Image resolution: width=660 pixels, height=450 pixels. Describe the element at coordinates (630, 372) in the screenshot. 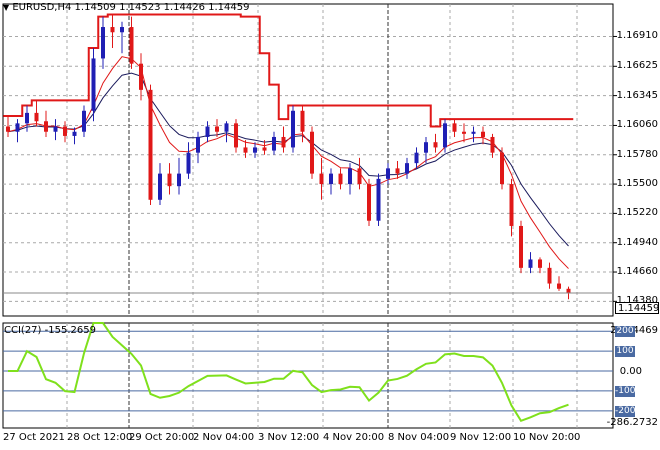

I see `cci-level-label: 0.00` at that location.